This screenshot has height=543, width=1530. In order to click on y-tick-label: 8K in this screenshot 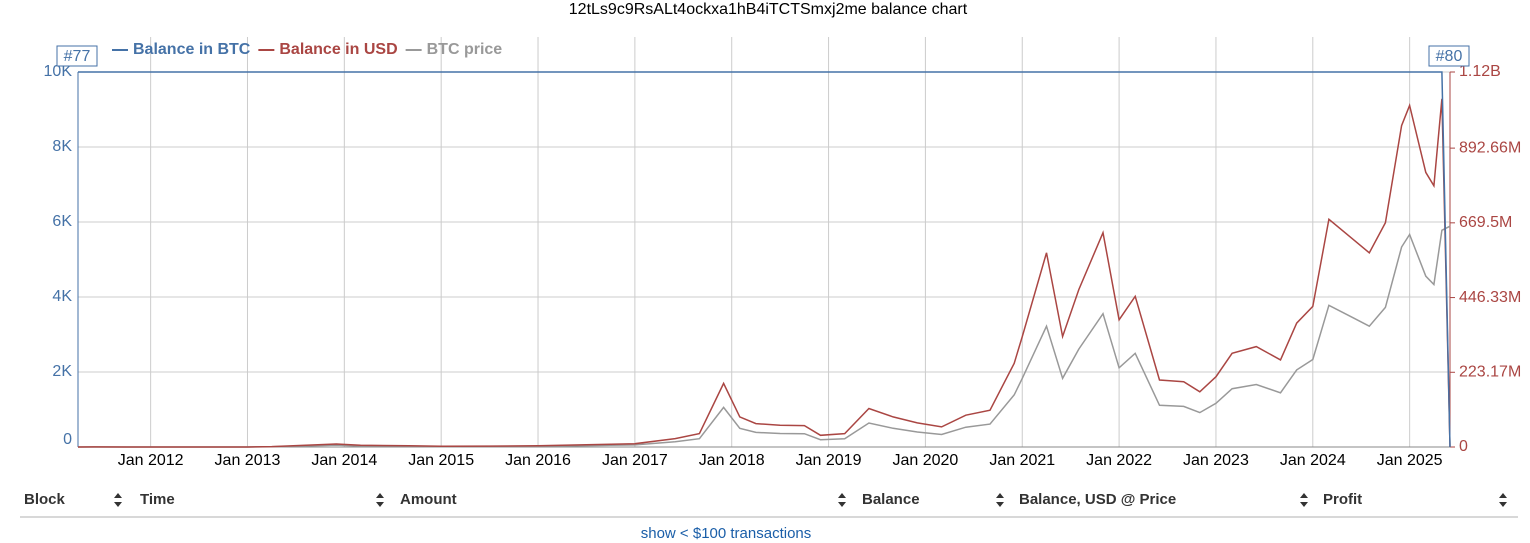, I will do `click(62, 146)`.